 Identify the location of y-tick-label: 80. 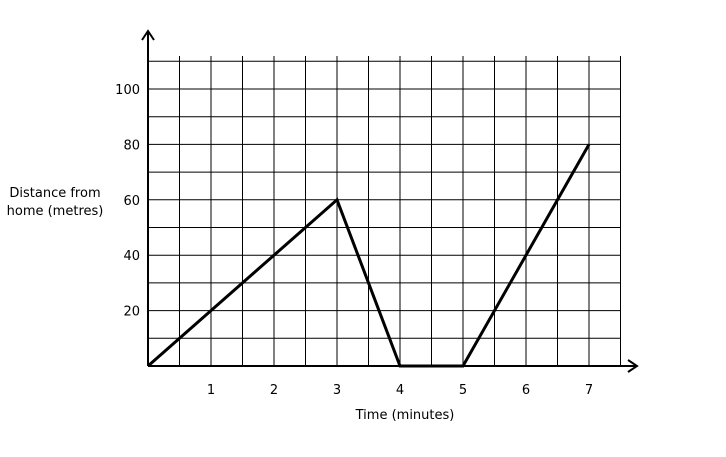
(131, 145).